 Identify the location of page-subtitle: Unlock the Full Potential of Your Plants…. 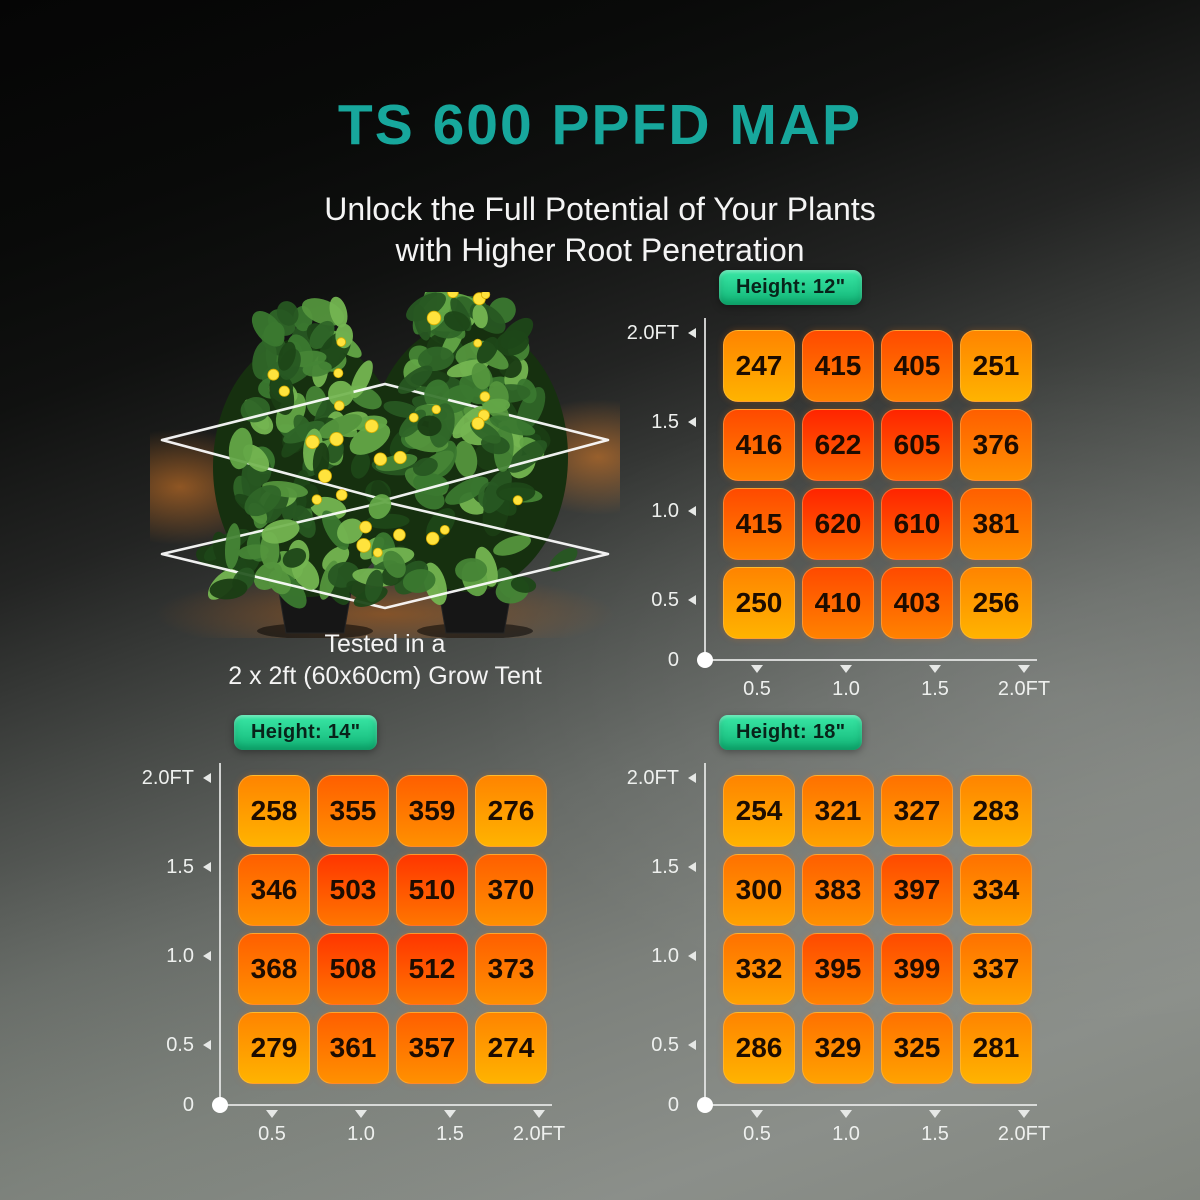
(600, 230).